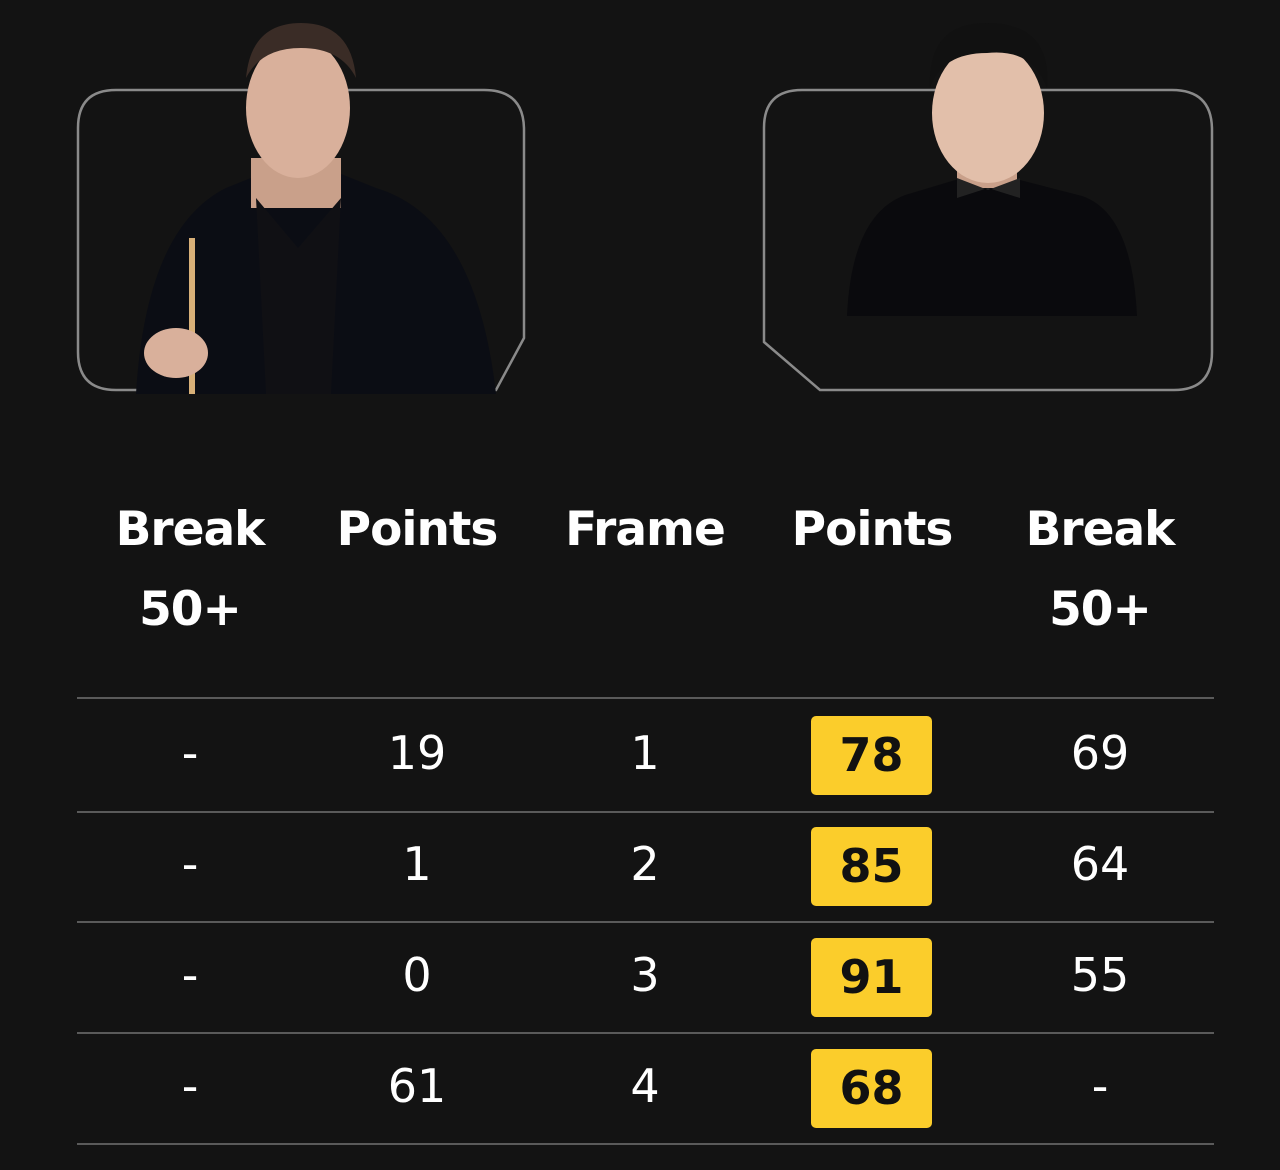 This screenshot has width=1280, height=1170. Describe the element at coordinates (871, 755) in the screenshot. I see `winning-points-badge: 78` at that location.